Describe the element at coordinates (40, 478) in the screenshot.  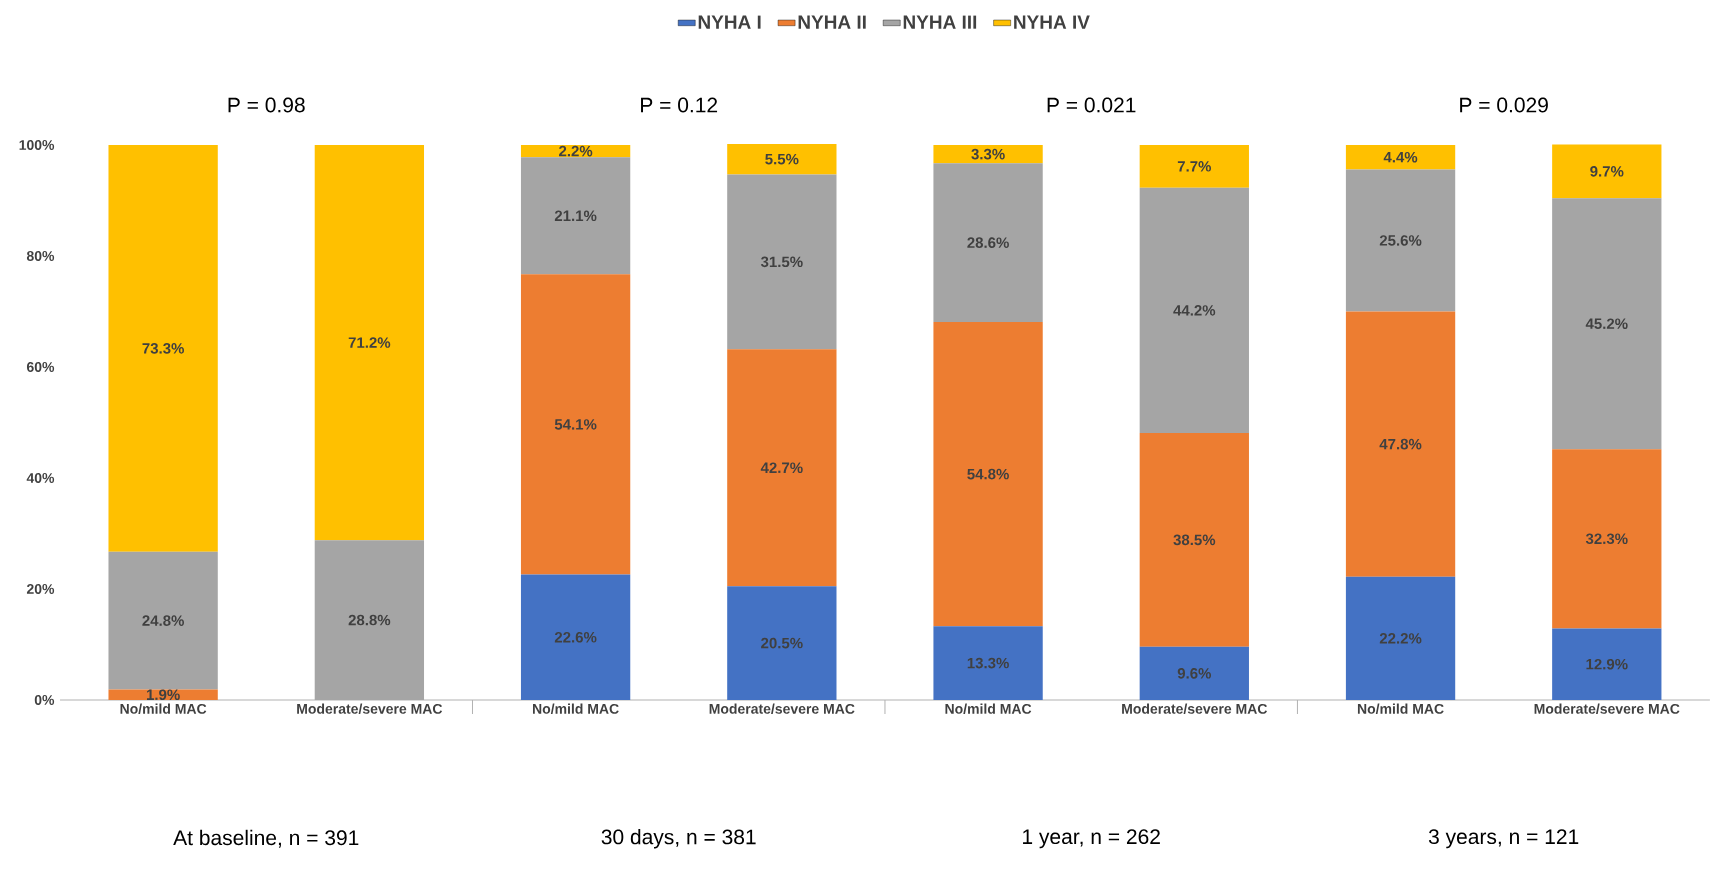
I see `y-tick-label: 40%` at that location.